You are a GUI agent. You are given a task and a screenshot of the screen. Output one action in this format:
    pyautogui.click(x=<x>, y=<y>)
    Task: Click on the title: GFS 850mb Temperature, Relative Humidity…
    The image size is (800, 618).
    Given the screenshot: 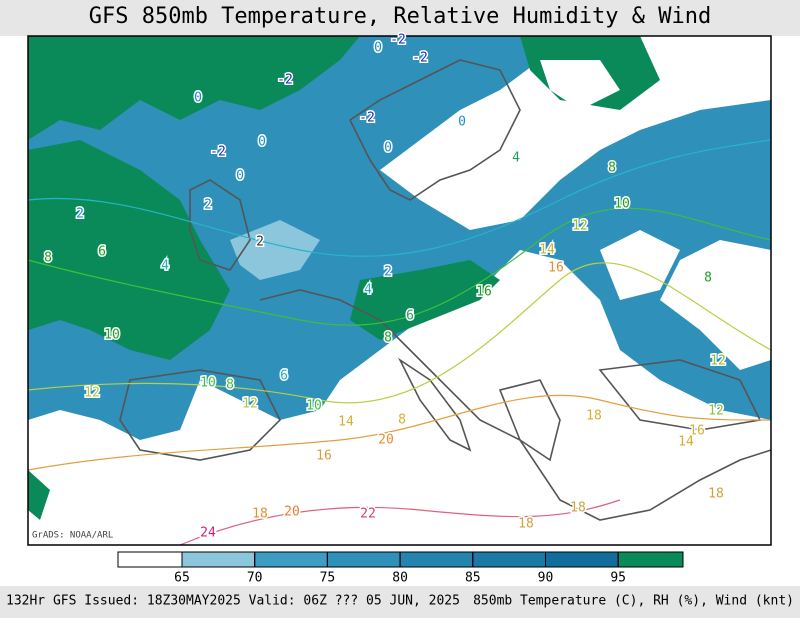 What is the action you would take?
    pyautogui.click(x=400, y=16)
    